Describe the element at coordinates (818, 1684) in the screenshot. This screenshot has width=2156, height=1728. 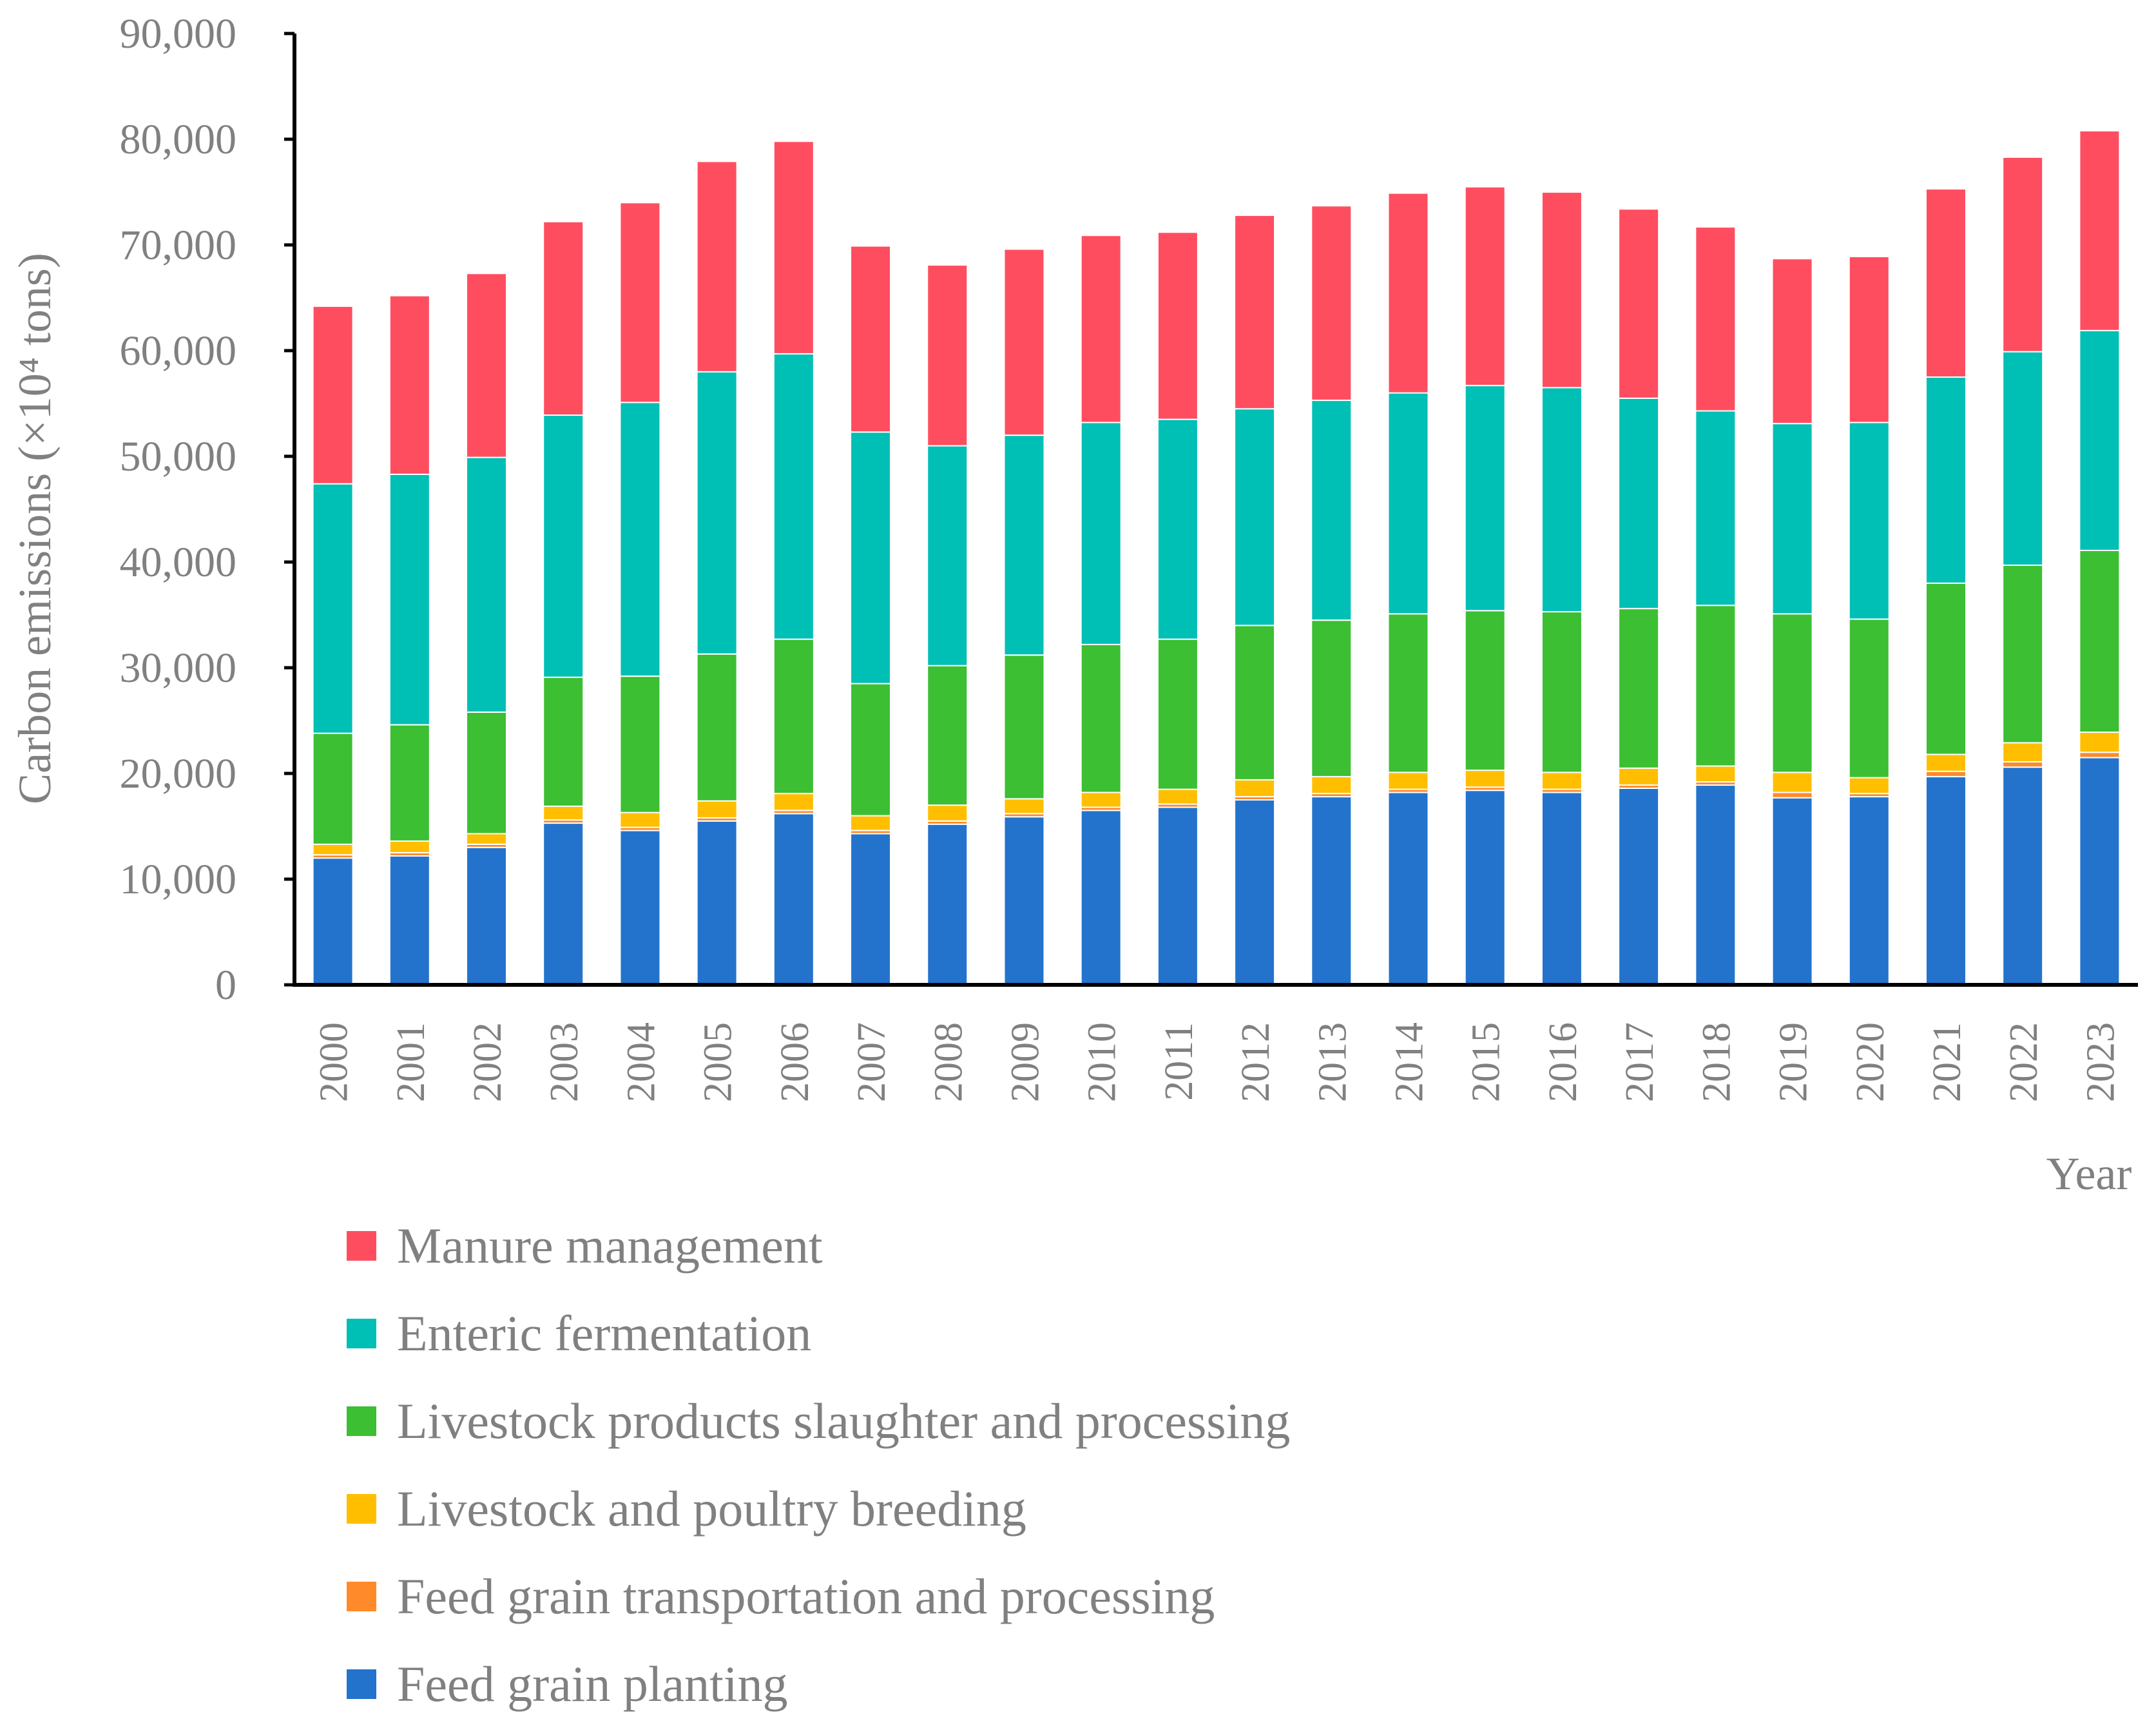
I see `legend-item: Feed grain planting` at that location.